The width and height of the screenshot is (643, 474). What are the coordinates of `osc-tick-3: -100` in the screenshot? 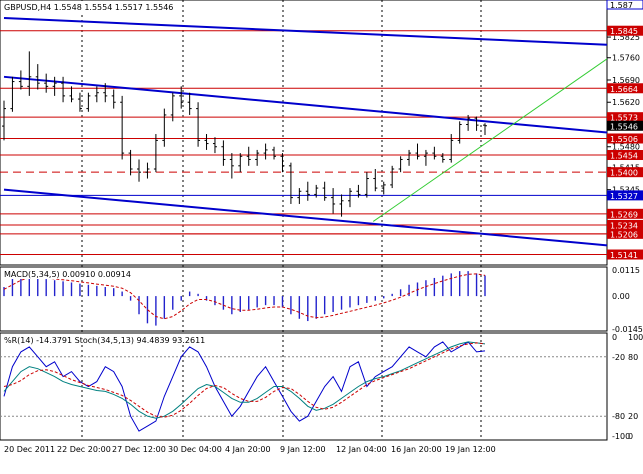 It's located at (621, 436).